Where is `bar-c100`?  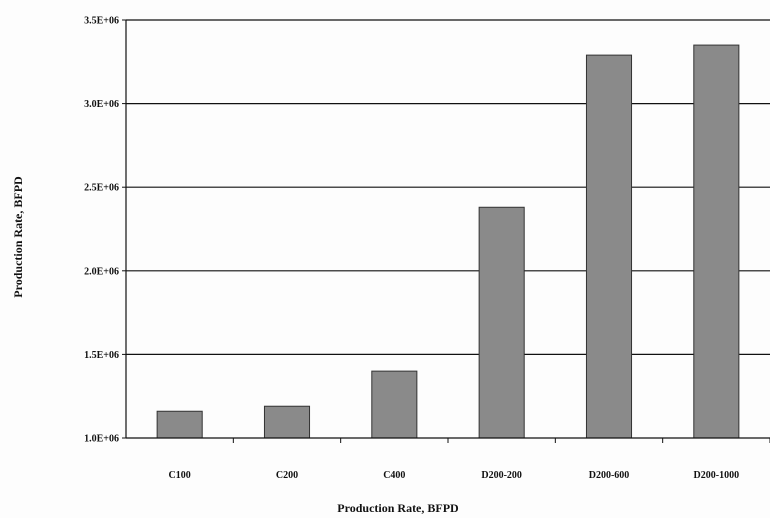
bar-c100 is located at coordinates (179, 424).